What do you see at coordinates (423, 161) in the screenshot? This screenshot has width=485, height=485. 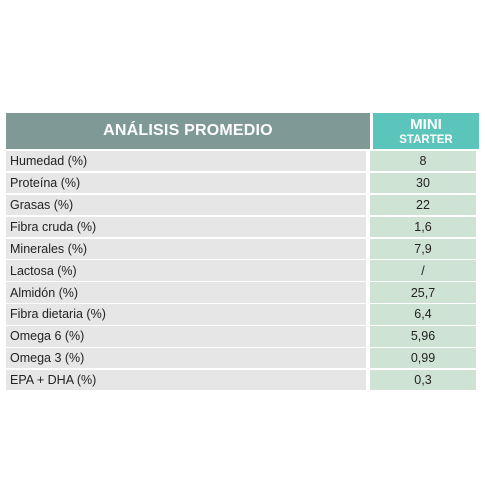 I see `row-value: 8` at bounding box center [423, 161].